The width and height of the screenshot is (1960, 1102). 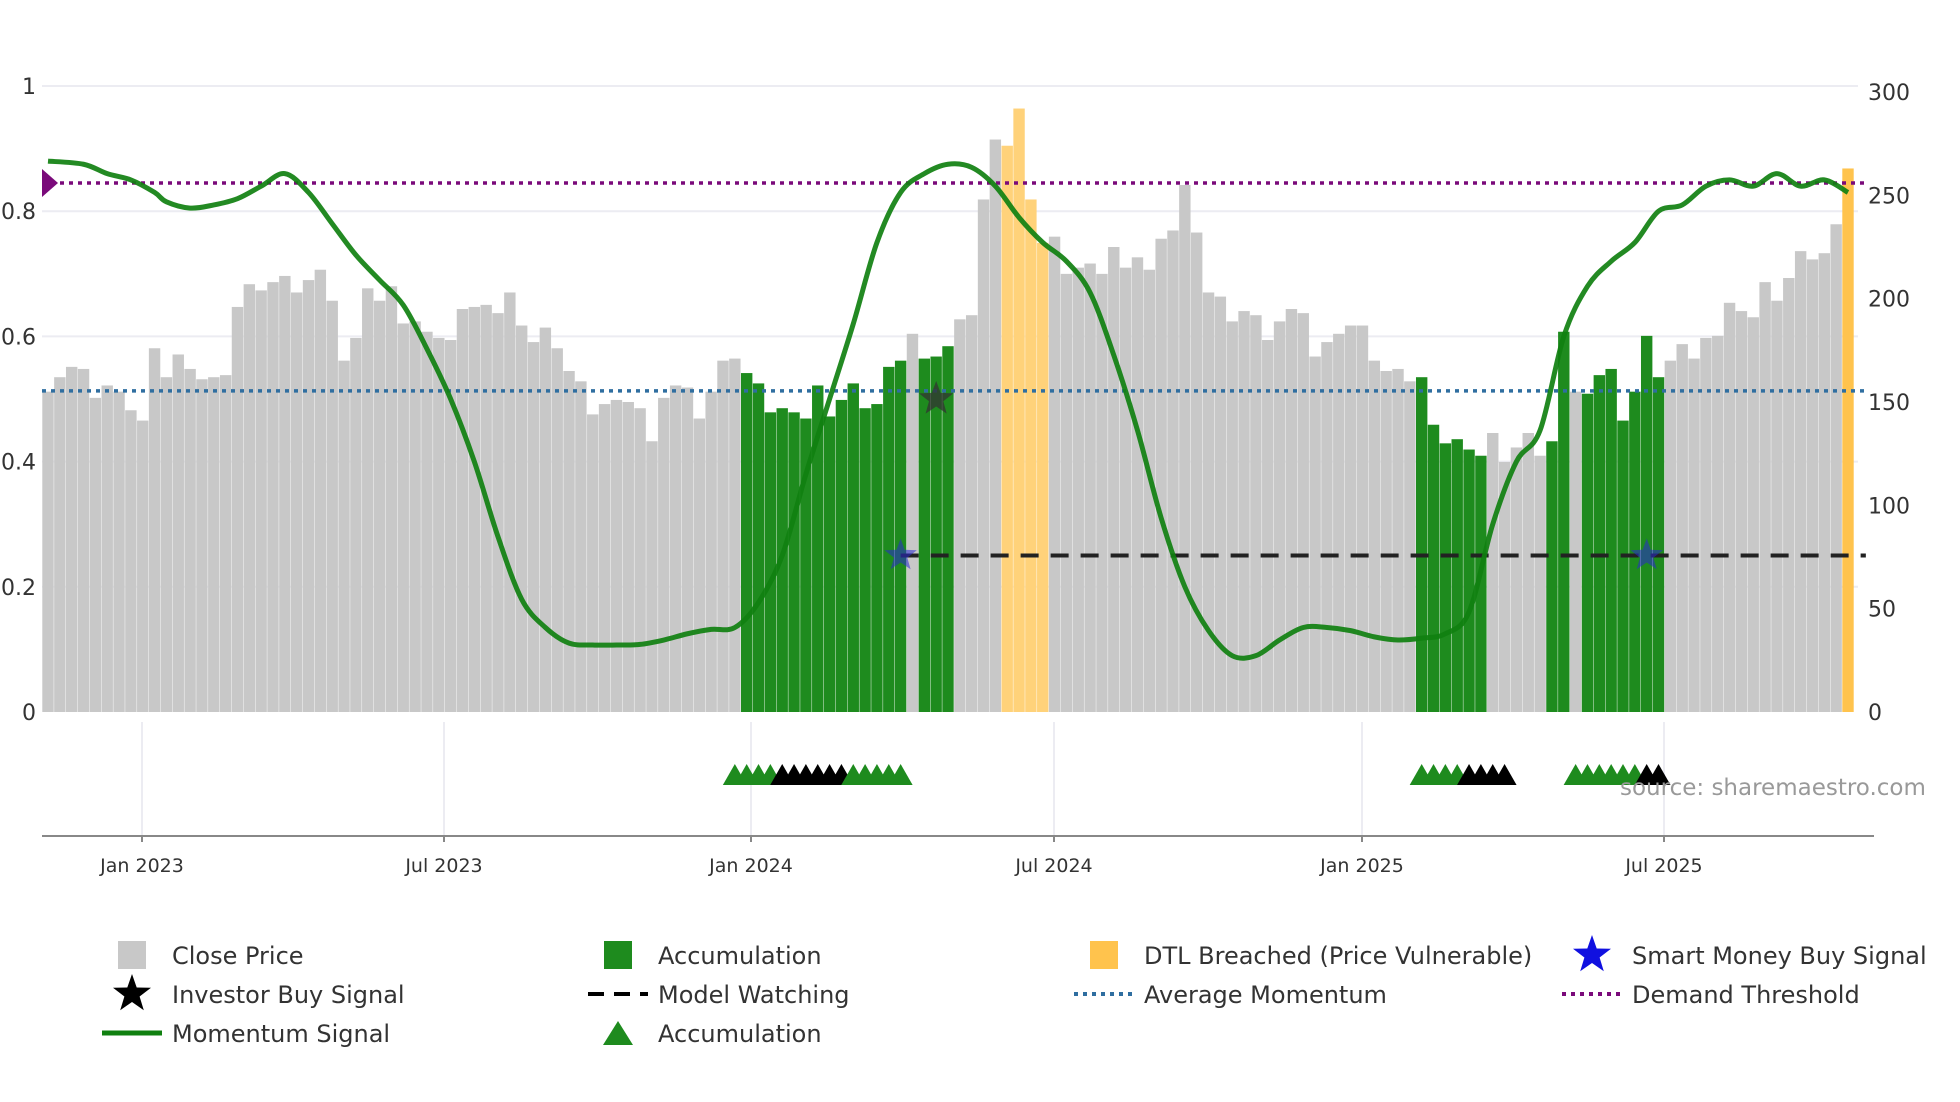 What do you see at coordinates (1746, 995) in the screenshot?
I see `legend-label: Demand Threshold` at bounding box center [1746, 995].